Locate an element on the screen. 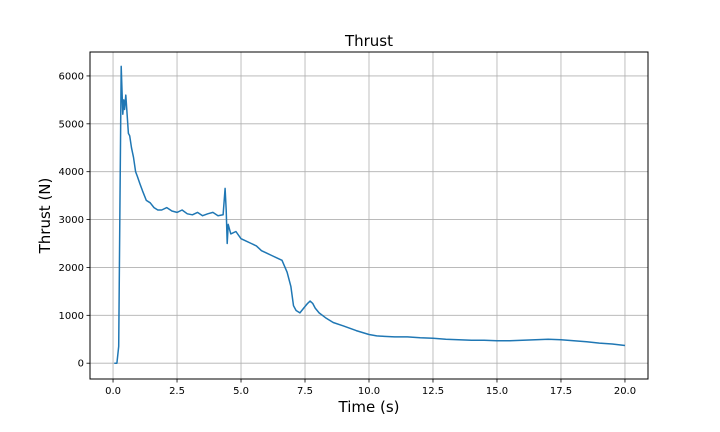 This screenshot has height=432, width=720. x-tick-label: 7.5 is located at coordinates (305, 391).